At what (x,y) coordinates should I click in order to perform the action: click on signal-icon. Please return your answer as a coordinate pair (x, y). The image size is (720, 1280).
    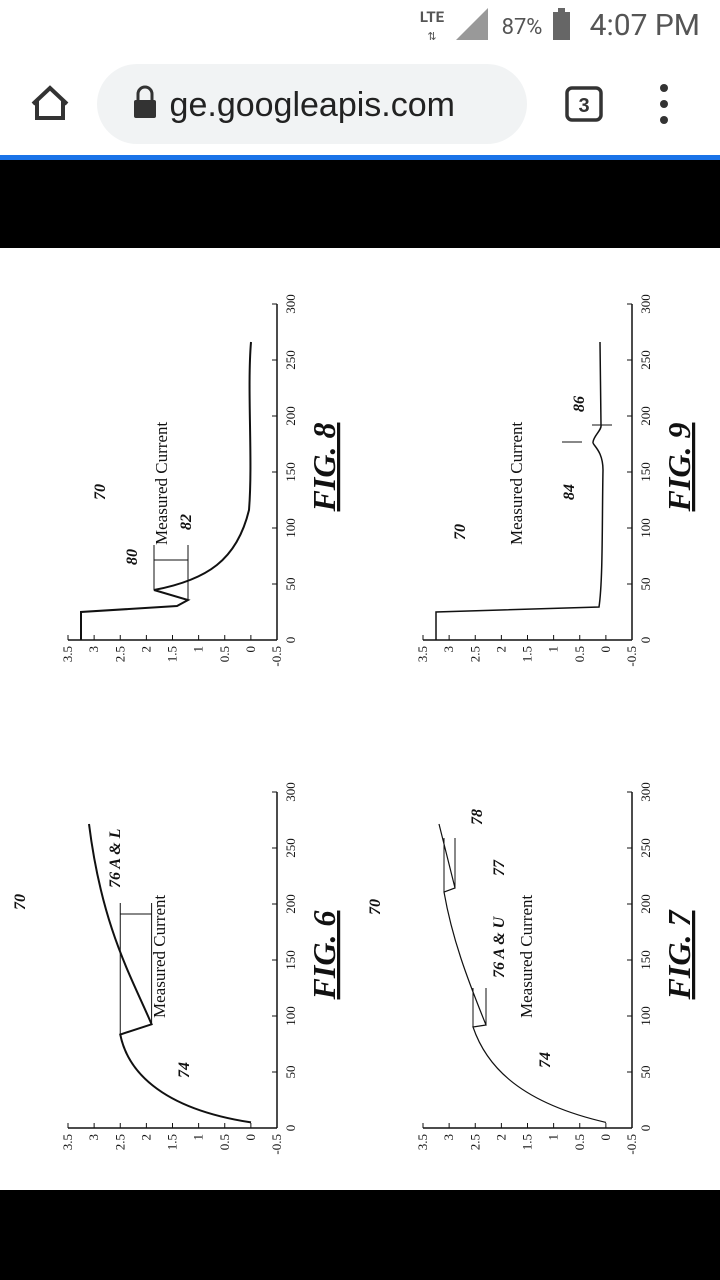
    Looking at the image, I should click on (472, 24).